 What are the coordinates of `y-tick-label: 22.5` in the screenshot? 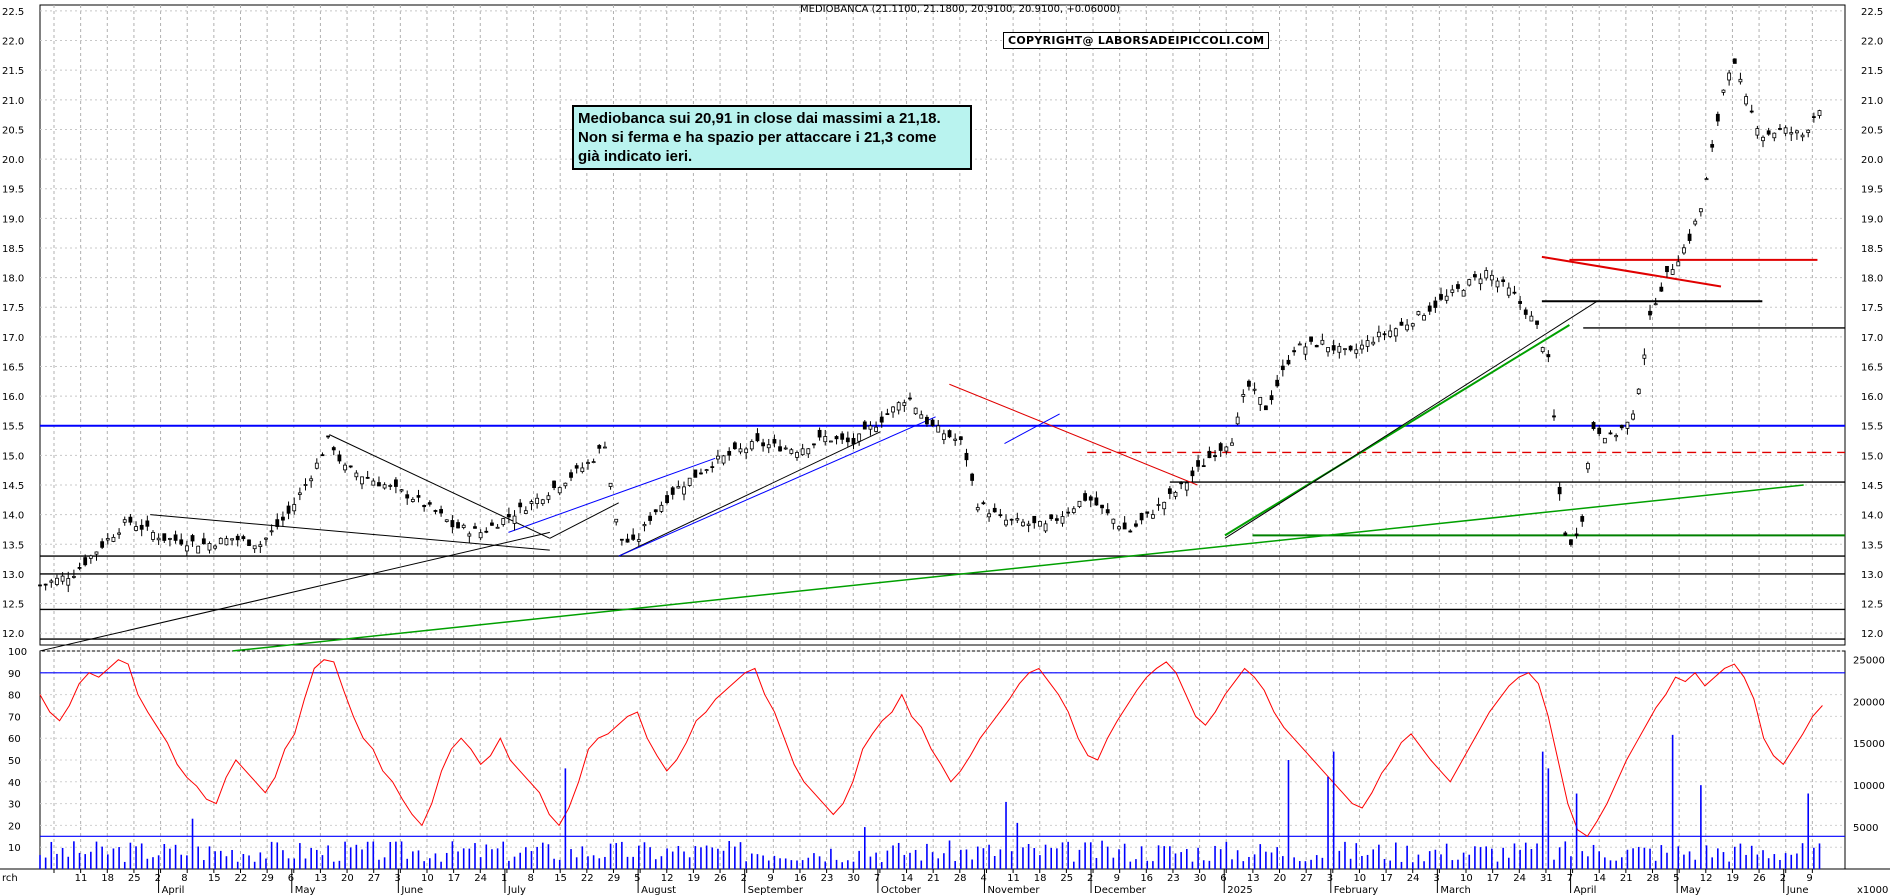 It's located at (13, 12).